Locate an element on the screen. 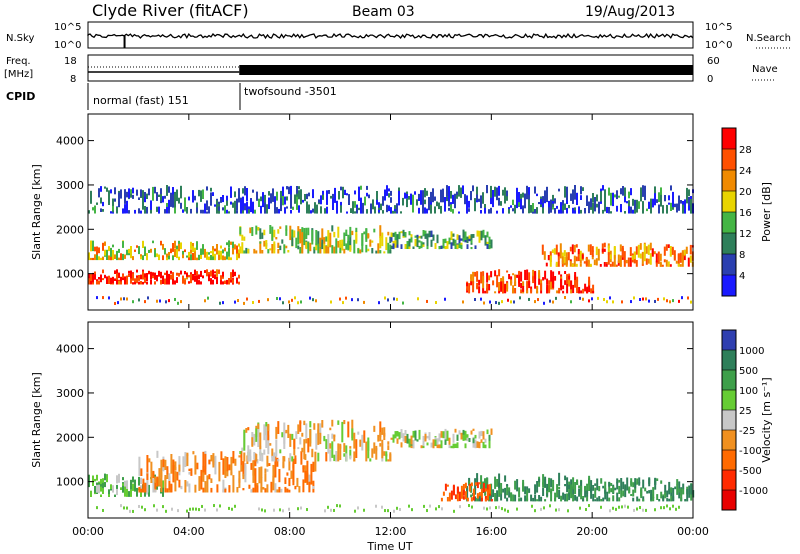 This screenshot has height=554, width=800. colorbar-tick-label: 100 is located at coordinates (748, 391).